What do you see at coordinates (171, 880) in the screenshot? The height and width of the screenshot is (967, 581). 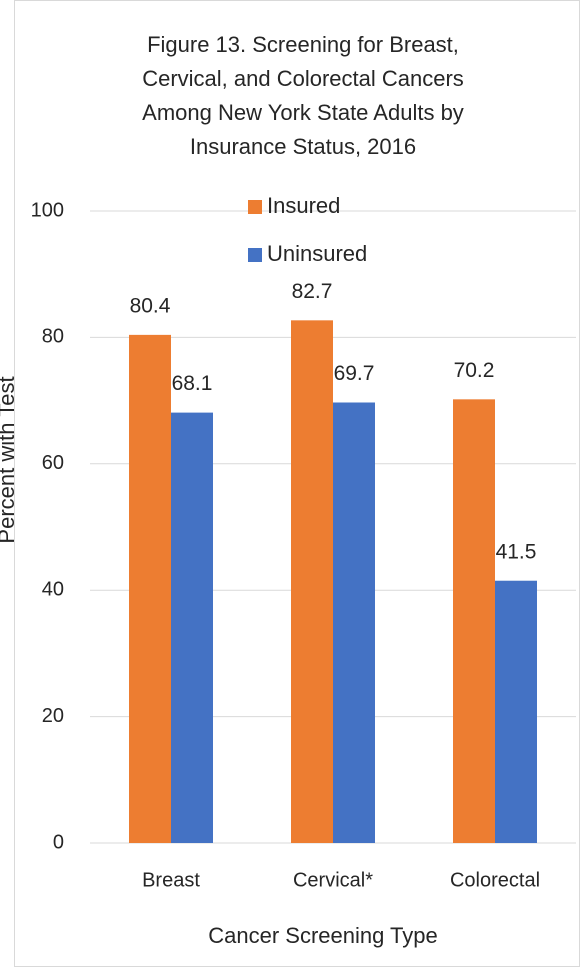 I see `x-tick-label: Breast` at bounding box center [171, 880].